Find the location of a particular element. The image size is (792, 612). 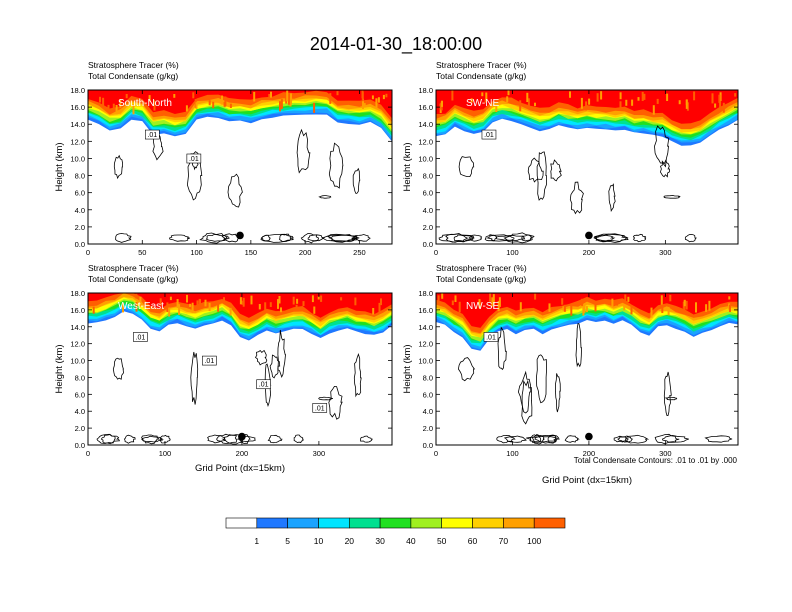

tracer-band is located at coordinates (587, 107).